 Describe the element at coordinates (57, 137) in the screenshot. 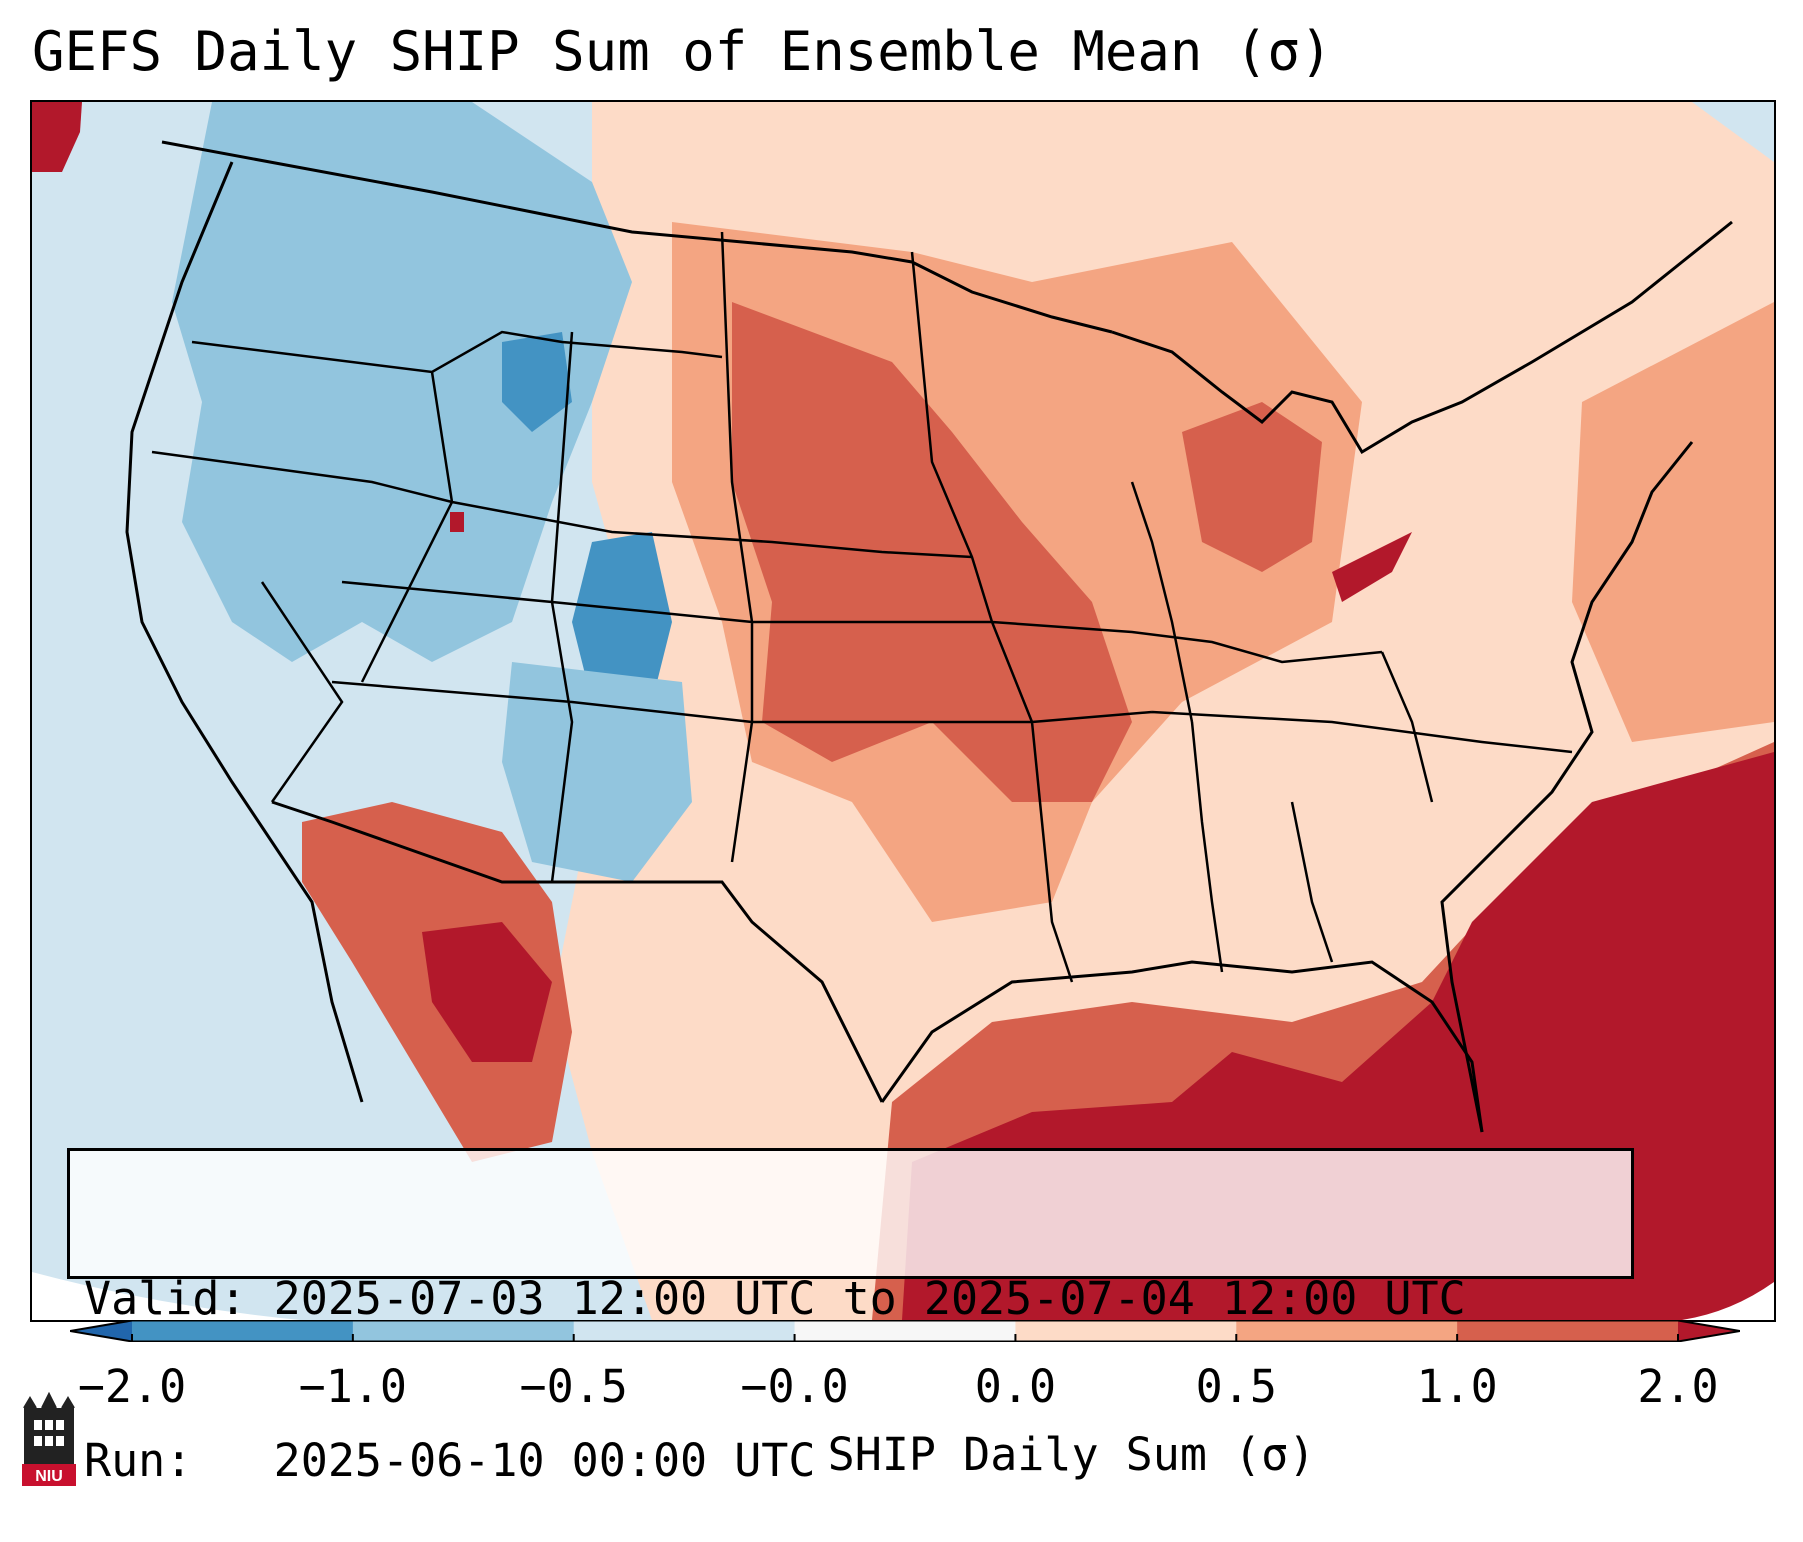

I see `field-hot-nw-corner` at that location.